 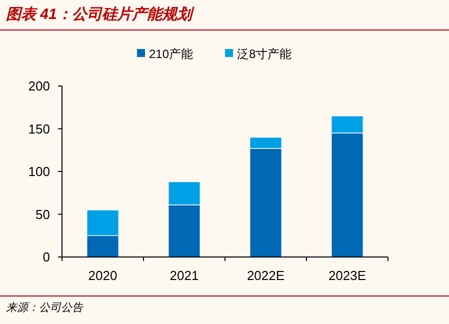 What do you see at coordinates (264, 54) in the screenshot?
I see `legend-label: 泛8寸产能` at bounding box center [264, 54].